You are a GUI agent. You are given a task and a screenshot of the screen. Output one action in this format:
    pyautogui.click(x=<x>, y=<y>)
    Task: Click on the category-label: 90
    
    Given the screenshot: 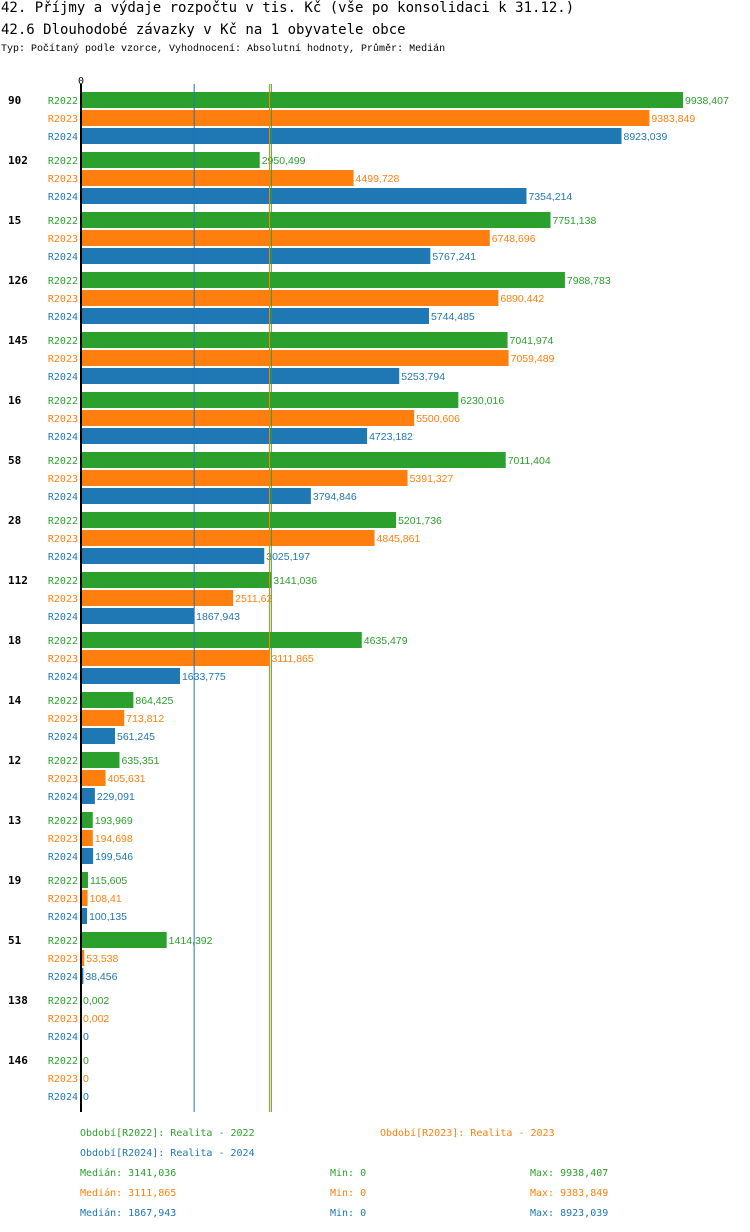 What is the action you would take?
    pyautogui.click(x=14, y=100)
    